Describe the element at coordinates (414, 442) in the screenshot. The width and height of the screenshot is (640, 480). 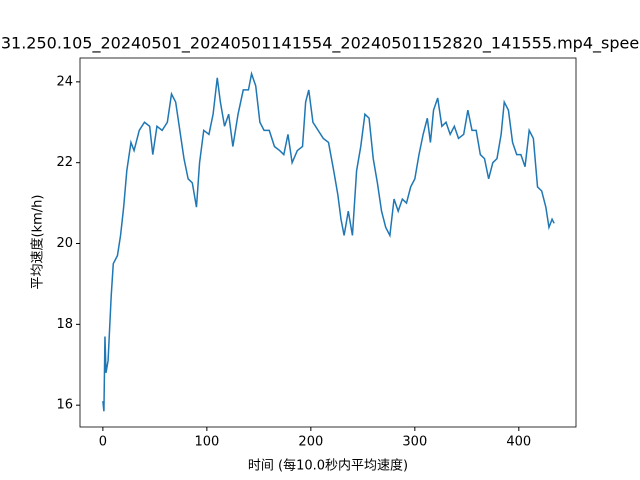
I see `x-tick-label: 300` at that location.